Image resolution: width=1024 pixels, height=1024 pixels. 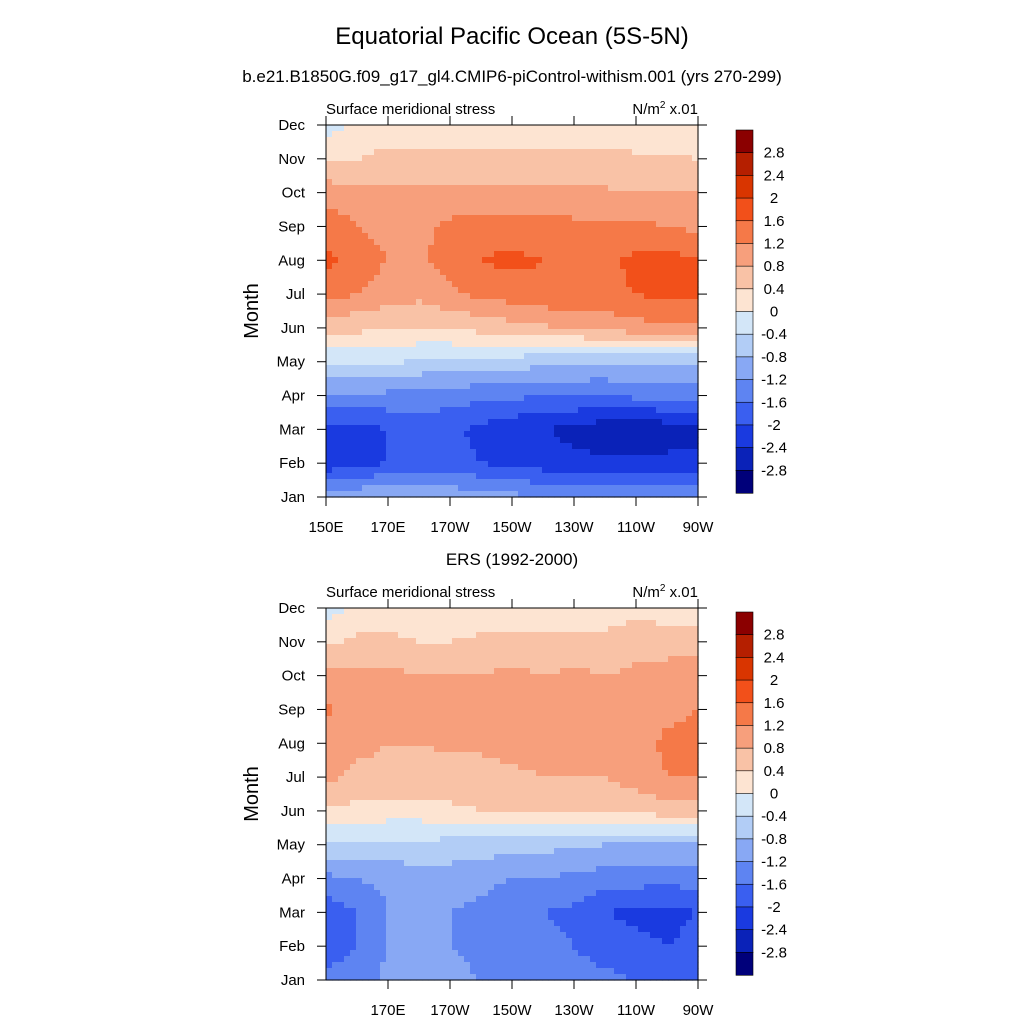 What do you see at coordinates (774, 289) in the screenshot?
I see `colorbar-label: 0.4` at bounding box center [774, 289].